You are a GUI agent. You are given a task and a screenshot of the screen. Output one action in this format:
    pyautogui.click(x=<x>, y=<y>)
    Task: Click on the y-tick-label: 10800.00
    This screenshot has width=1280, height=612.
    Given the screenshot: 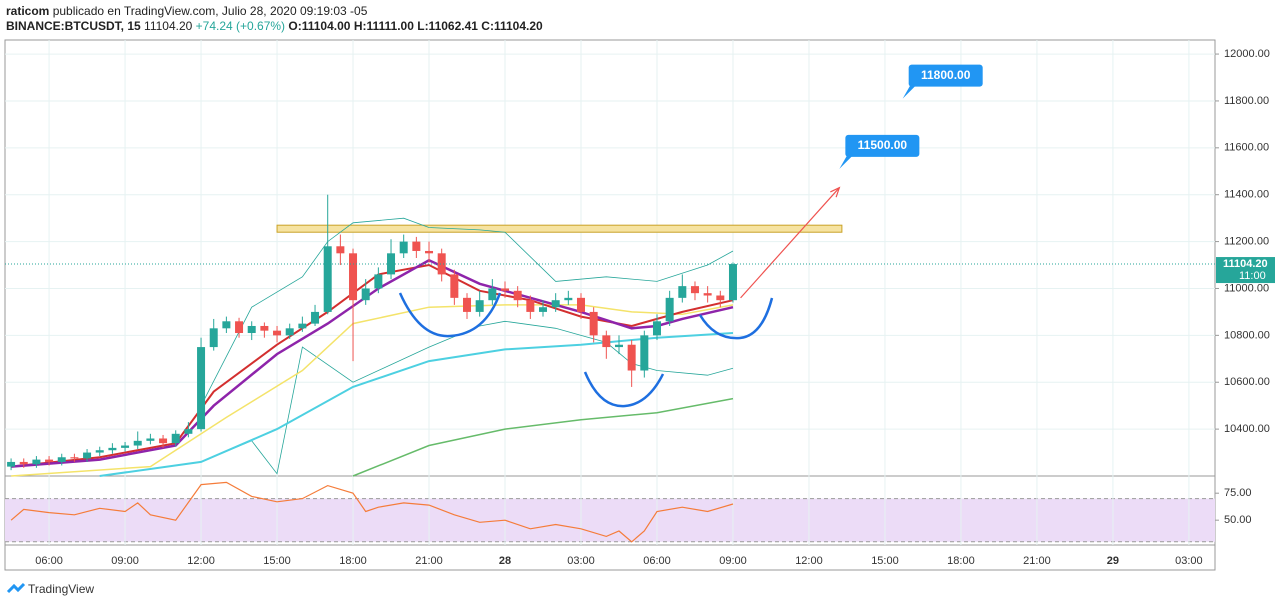 What is the action you would take?
    pyautogui.click(x=1247, y=335)
    